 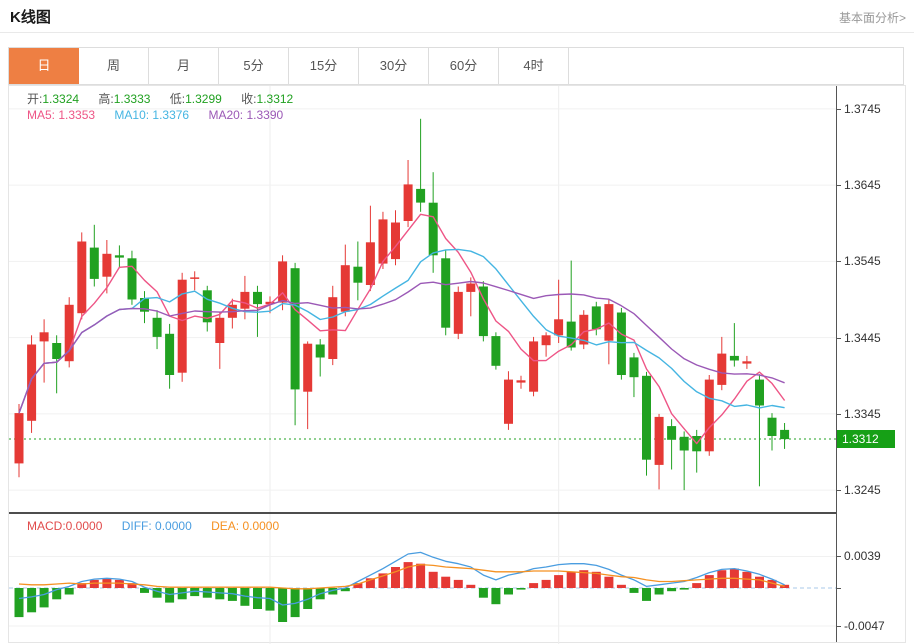 I want to click on macd-value-label: MACD:0.0000, so click(x=65, y=526).